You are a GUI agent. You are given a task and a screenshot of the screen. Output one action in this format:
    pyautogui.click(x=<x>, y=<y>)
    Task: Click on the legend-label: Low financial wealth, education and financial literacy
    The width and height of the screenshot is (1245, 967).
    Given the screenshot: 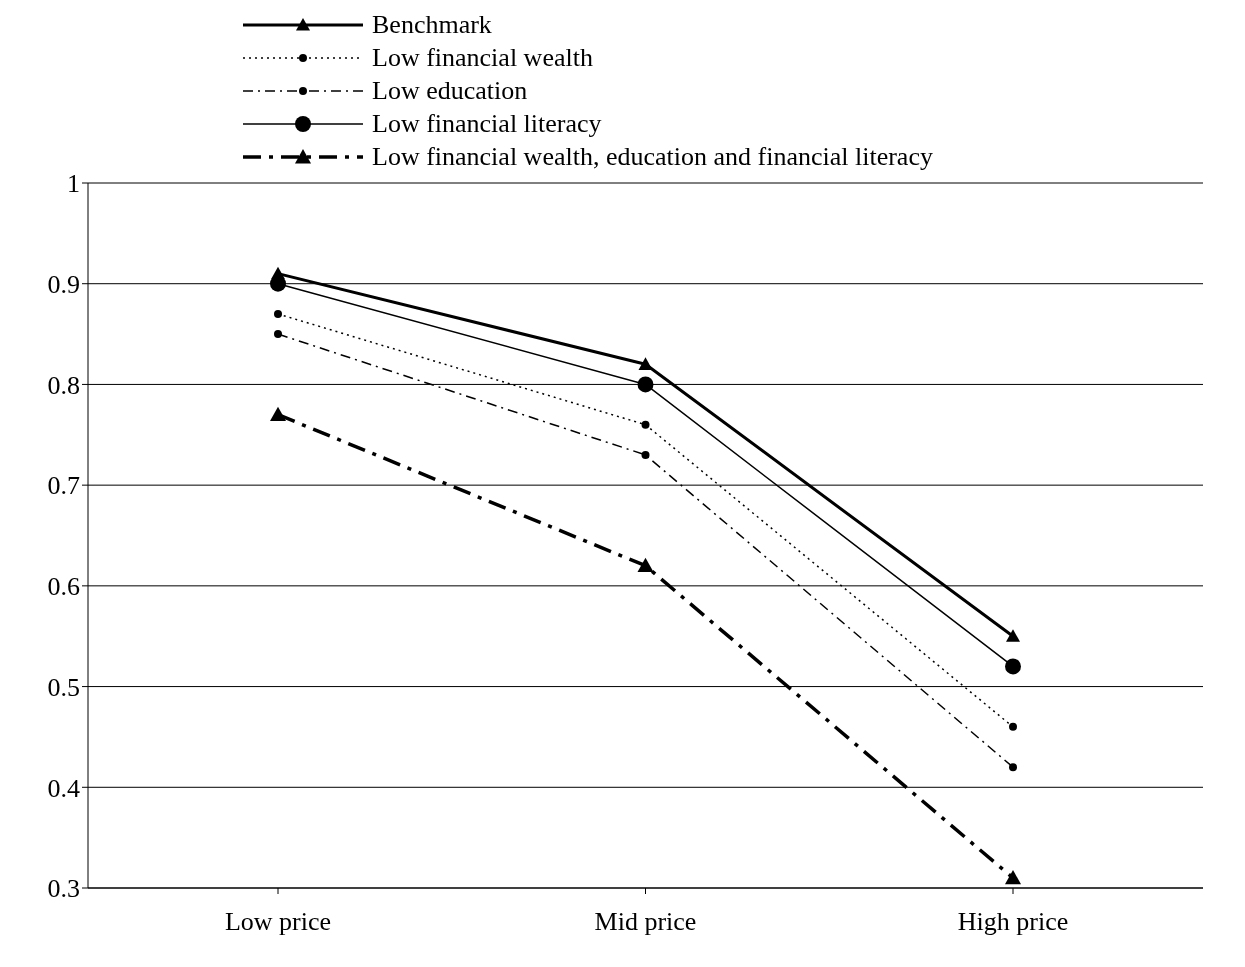 What is the action you would take?
    pyautogui.click(x=652, y=156)
    